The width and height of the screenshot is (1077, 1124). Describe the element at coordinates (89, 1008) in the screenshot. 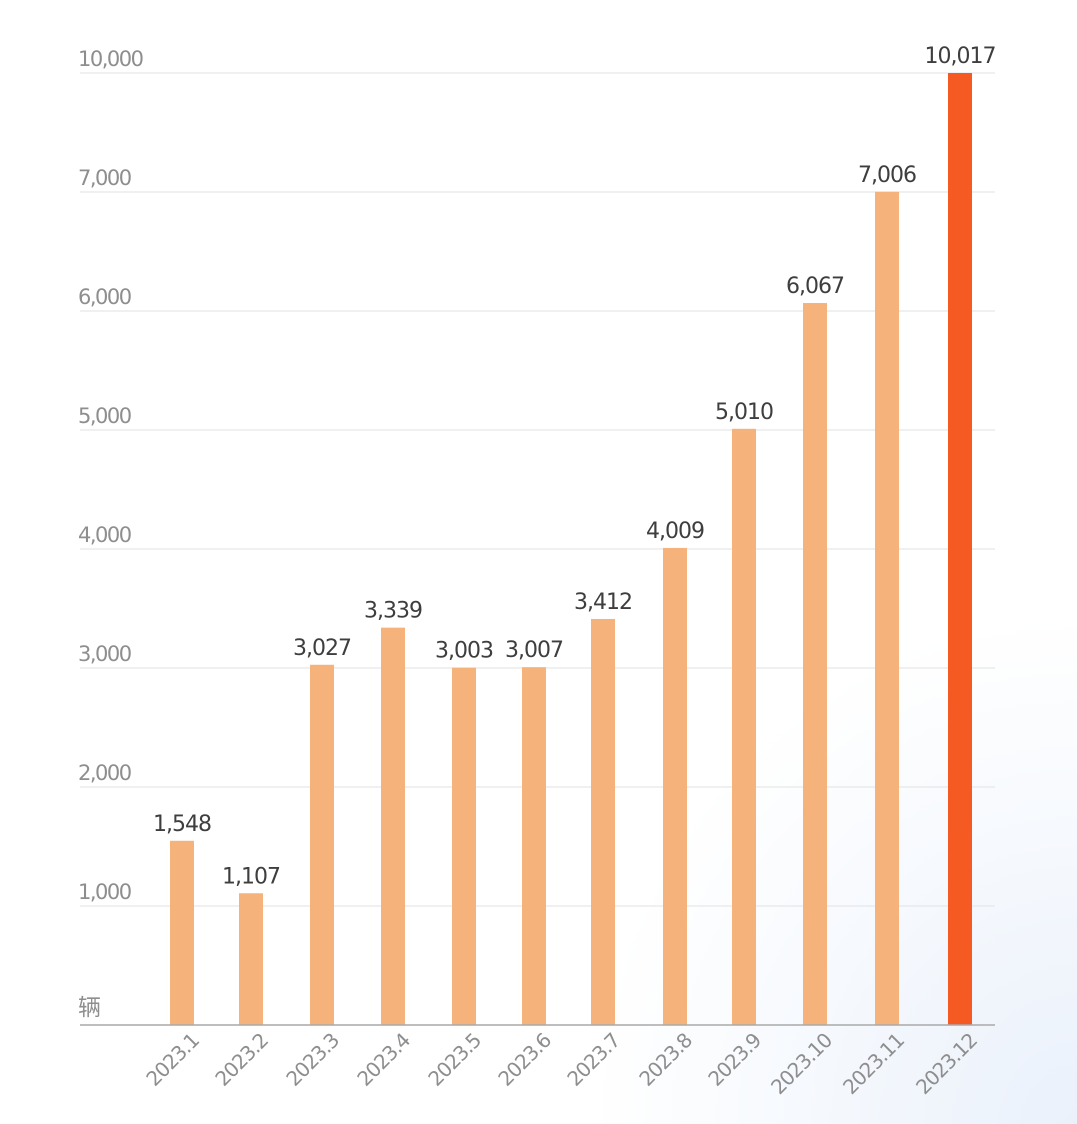

I see `y-axis-unit-label: 辆` at that location.